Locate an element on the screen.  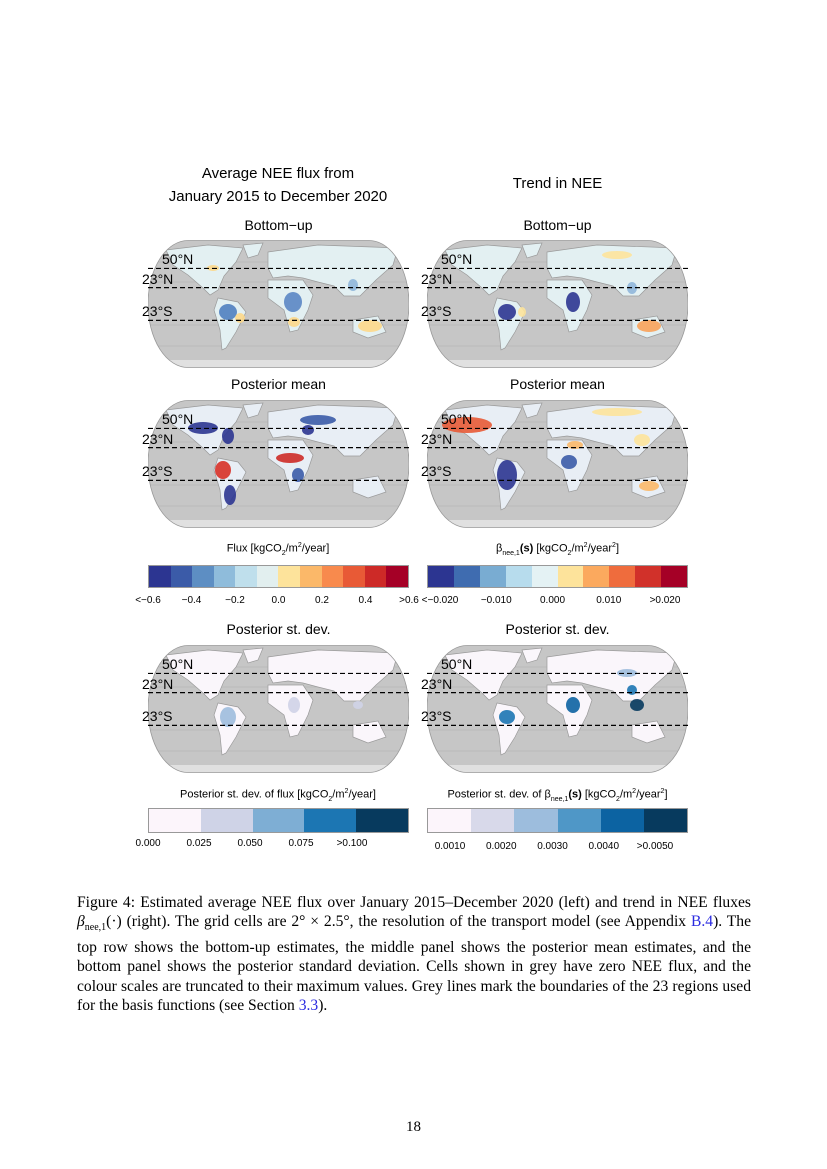
appendix-link: B.4 is located at coordinates (702, 922).